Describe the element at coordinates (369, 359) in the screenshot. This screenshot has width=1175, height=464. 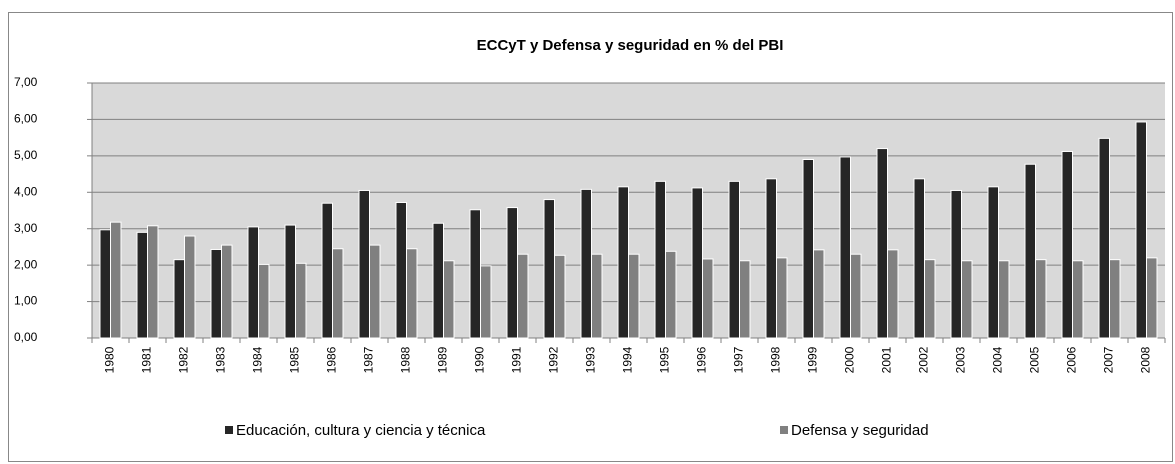
I see `x-tick-label: 1987` at that location.